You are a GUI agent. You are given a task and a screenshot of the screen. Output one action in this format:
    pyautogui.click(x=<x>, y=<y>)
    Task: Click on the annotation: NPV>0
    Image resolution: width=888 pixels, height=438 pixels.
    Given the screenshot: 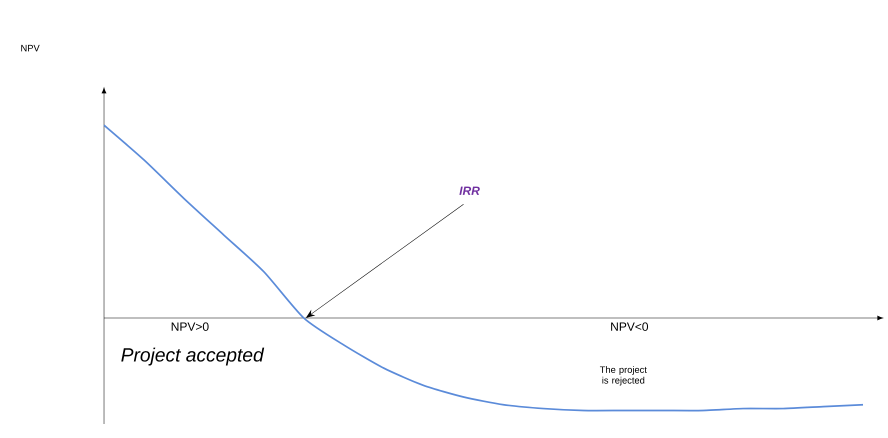 What is the action you would take?
    pyautogui.click(x=190, y=326)
    